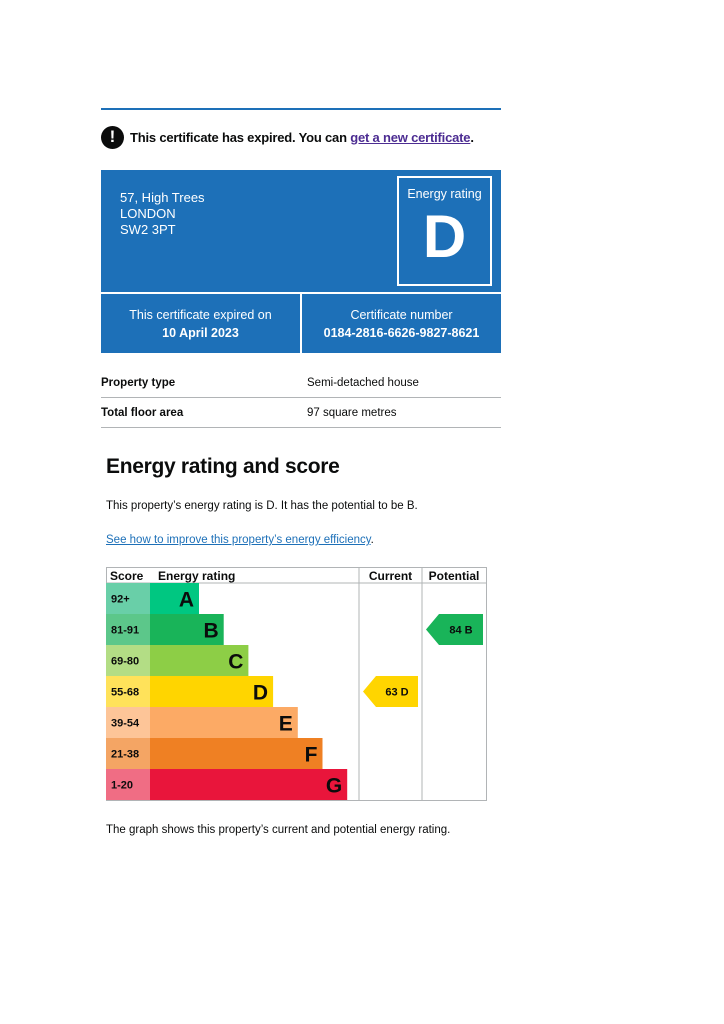 The width and height of the screenshot is (724, 1024). Describe the element at coordinates (249, 784) in the screenshot. I see `rating-bar-g` at that location.